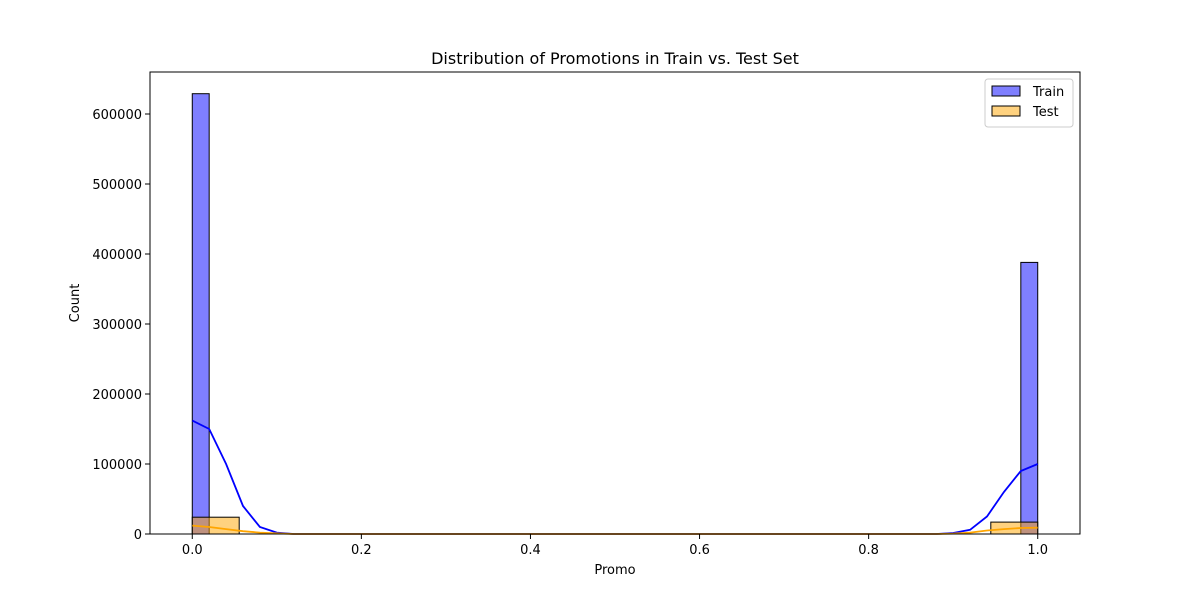  Describe the element at coordinates (615, 477) in the screenshot. I see `kde-line-train` at that location.